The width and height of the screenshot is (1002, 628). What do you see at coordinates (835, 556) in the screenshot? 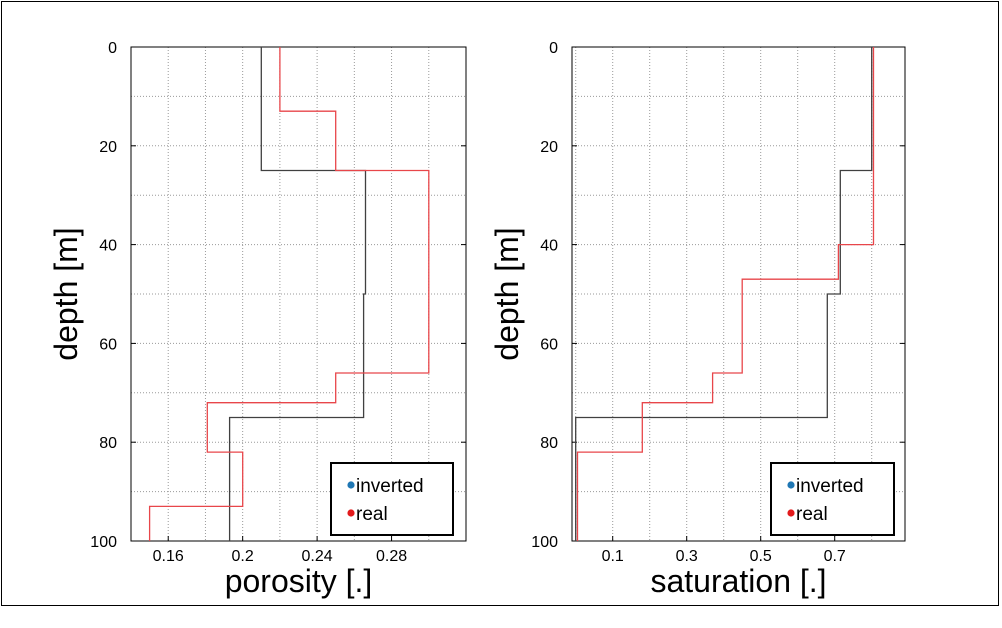
I see `x-tick-label: 0.7` at bounding box center [835, 556].